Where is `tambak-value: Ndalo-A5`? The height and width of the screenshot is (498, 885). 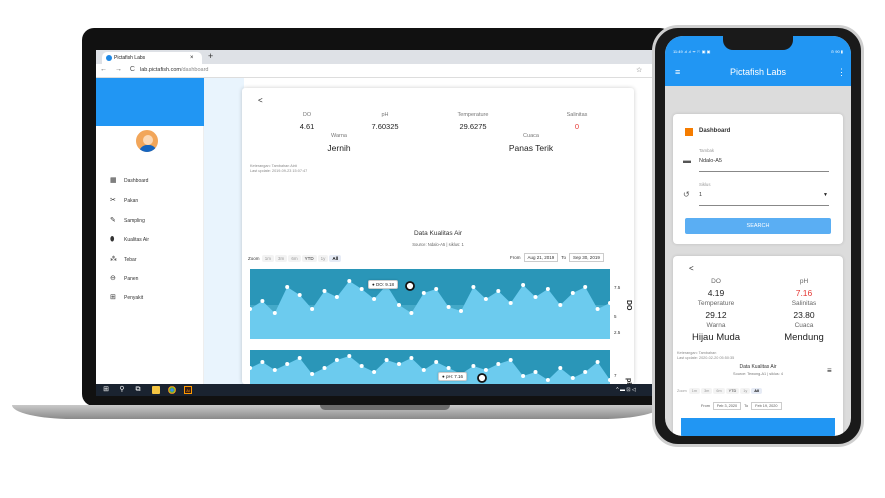
tambak-value: Ndalo-A5 is located at coordinates (710, 161).